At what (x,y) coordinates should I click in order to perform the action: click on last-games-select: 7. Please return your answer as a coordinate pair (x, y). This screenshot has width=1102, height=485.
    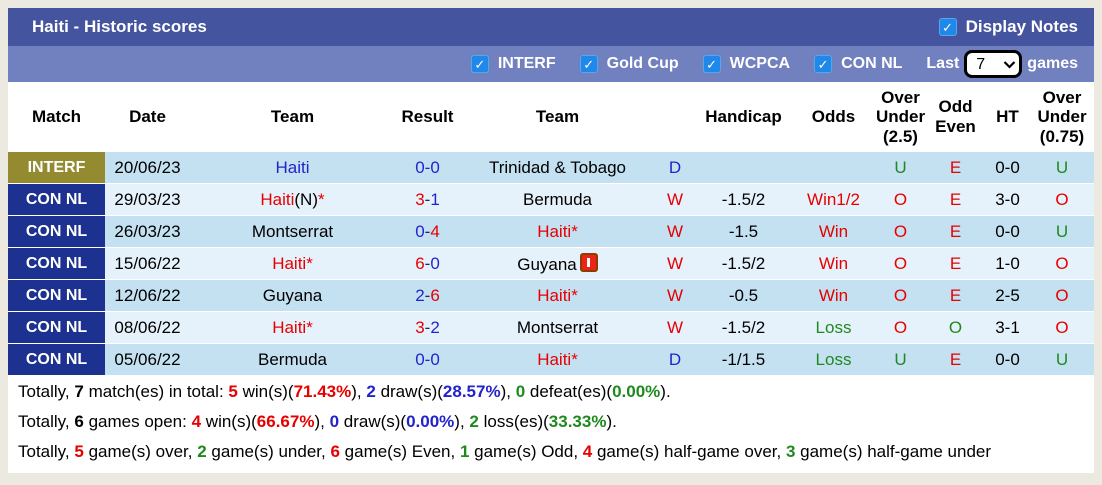
    Looking at the image, I should click on (993, 64).